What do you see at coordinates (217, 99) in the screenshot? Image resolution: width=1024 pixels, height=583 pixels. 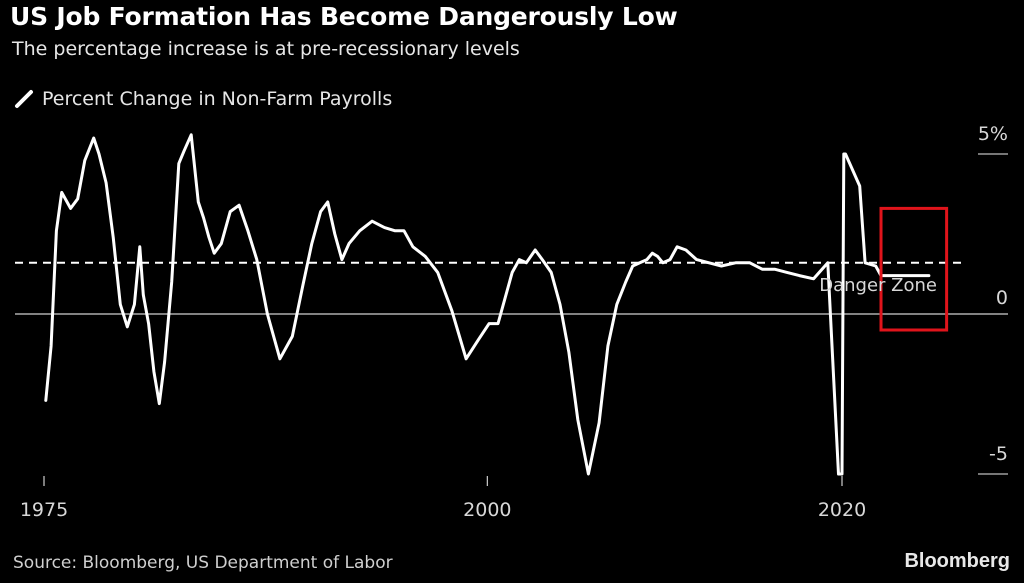 I see `legend-label: Percent Change in Non-Farm Payrolls` at bounding box center [217, 99].